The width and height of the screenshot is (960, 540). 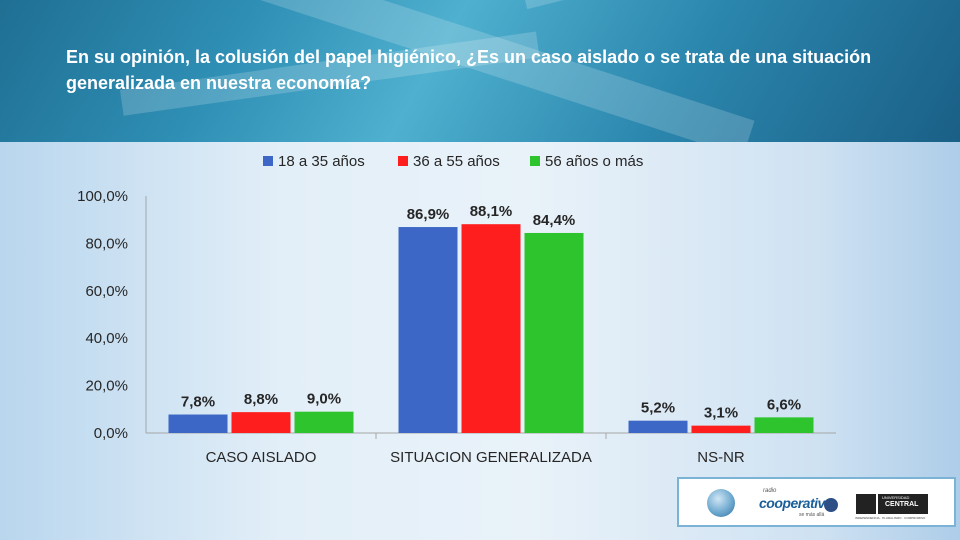 I want to click on radio-brand-small: radio, so click(x=770, y=491).